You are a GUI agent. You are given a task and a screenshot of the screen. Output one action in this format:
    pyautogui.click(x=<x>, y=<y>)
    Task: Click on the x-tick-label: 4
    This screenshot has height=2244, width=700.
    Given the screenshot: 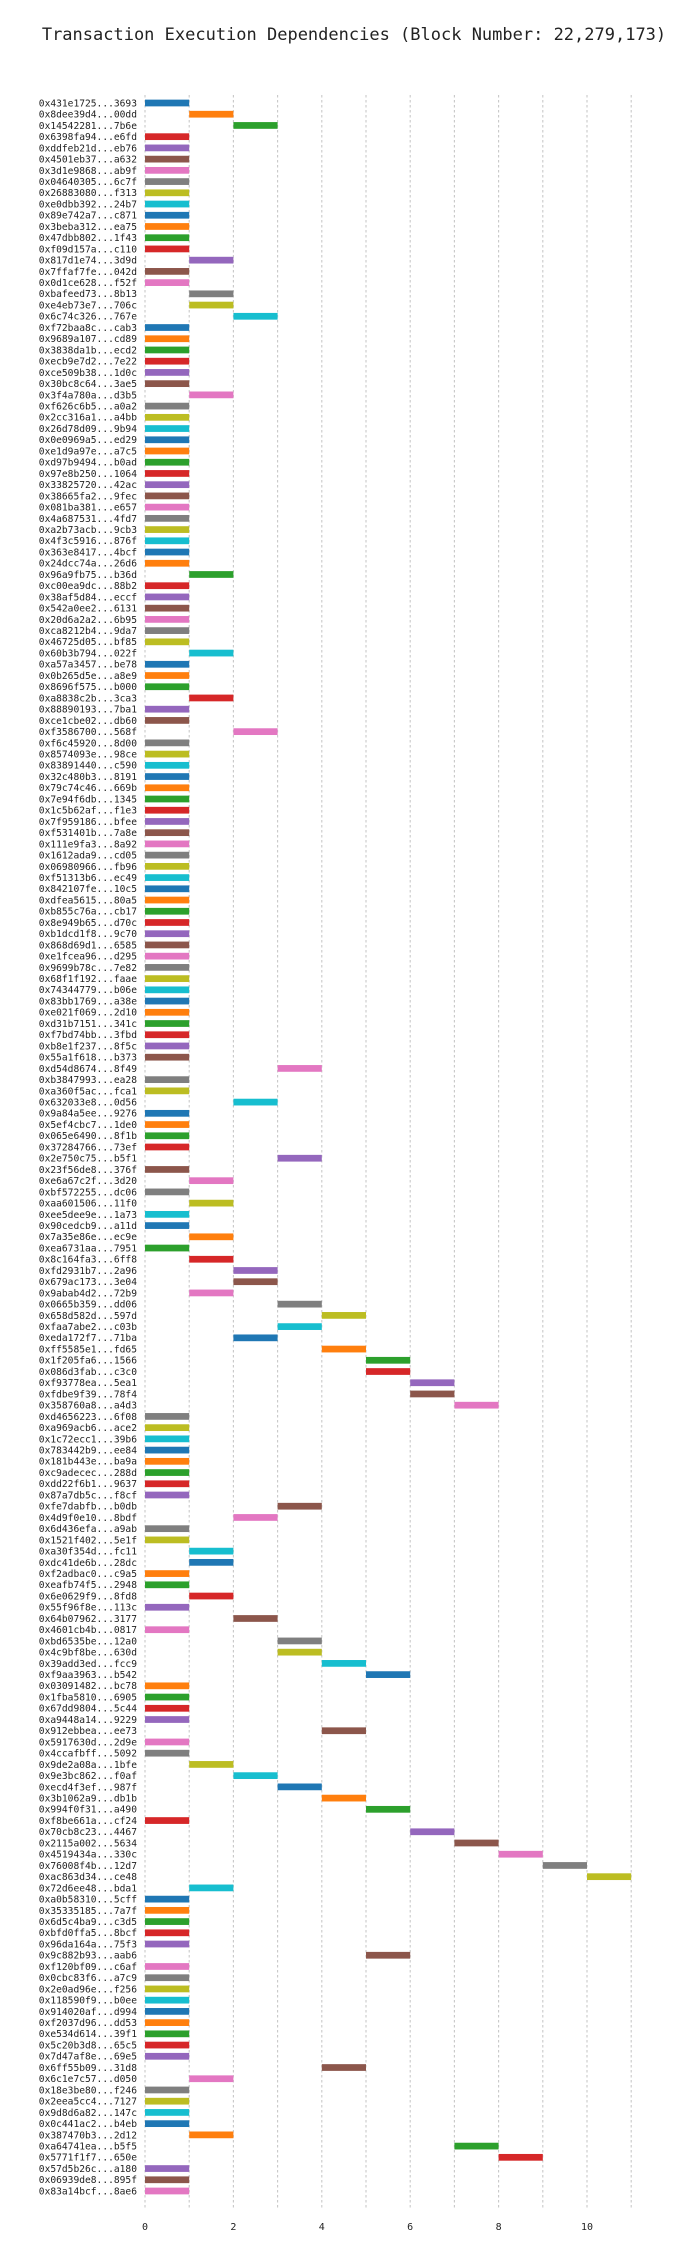 What is the action you would take?
    pyautogui.click(x=322, y=2227)
    